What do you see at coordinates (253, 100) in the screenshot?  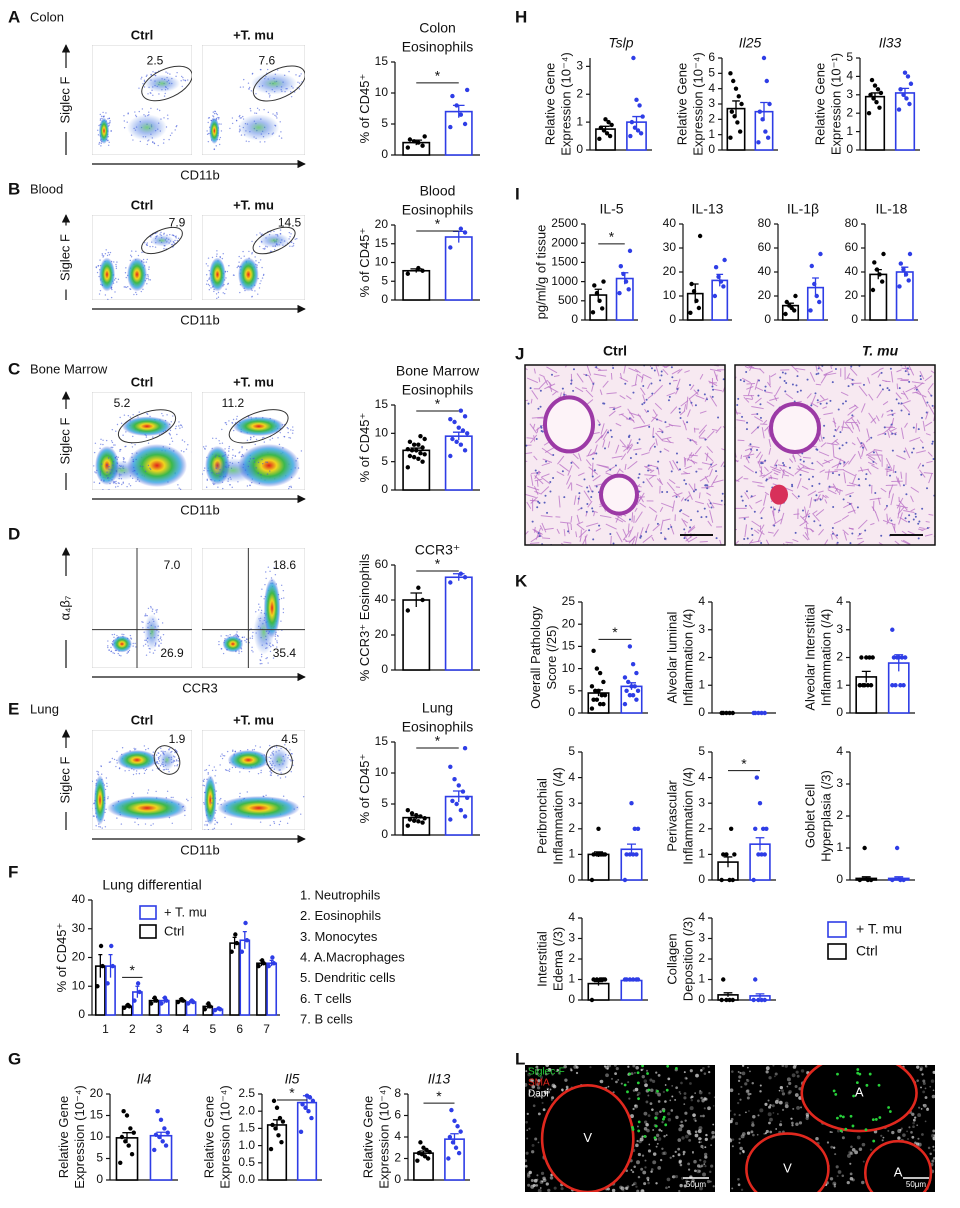 I see `flow-plot` at bounding box center [253, 100].